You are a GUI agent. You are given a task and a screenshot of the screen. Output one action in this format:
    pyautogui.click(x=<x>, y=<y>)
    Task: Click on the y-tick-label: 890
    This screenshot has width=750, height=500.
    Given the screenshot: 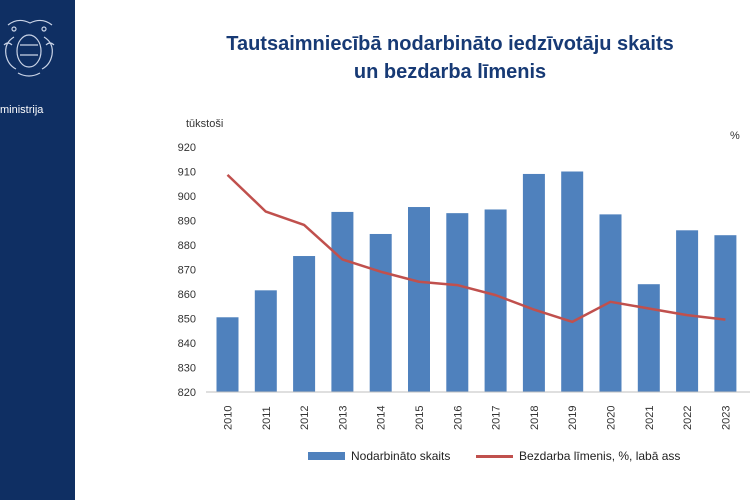 What is the action you would take?
    pyautogui.click(x=187, y=222)
    